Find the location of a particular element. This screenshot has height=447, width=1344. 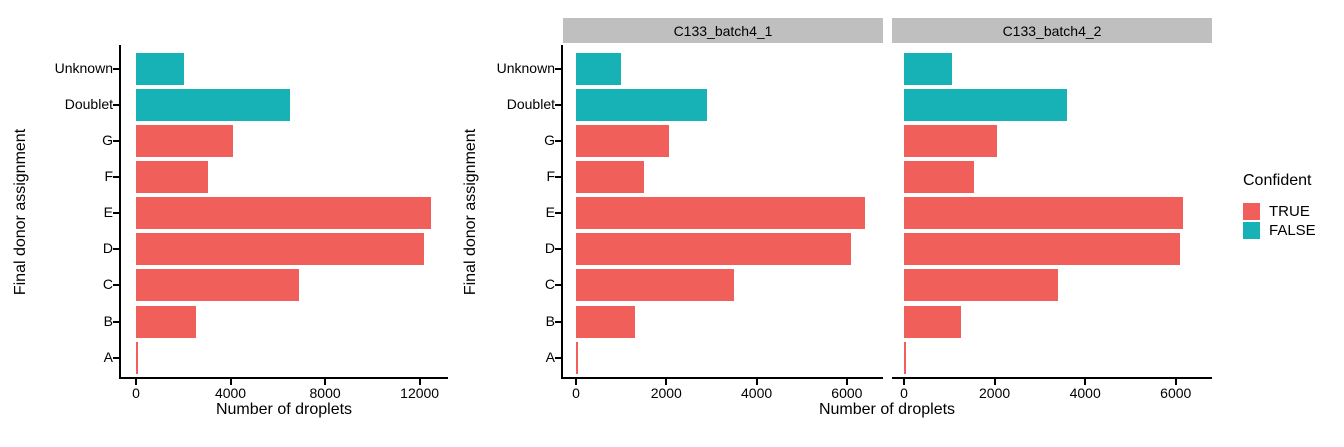

x-tick-label-8000: 8000 is located at coordinates (325, 393).